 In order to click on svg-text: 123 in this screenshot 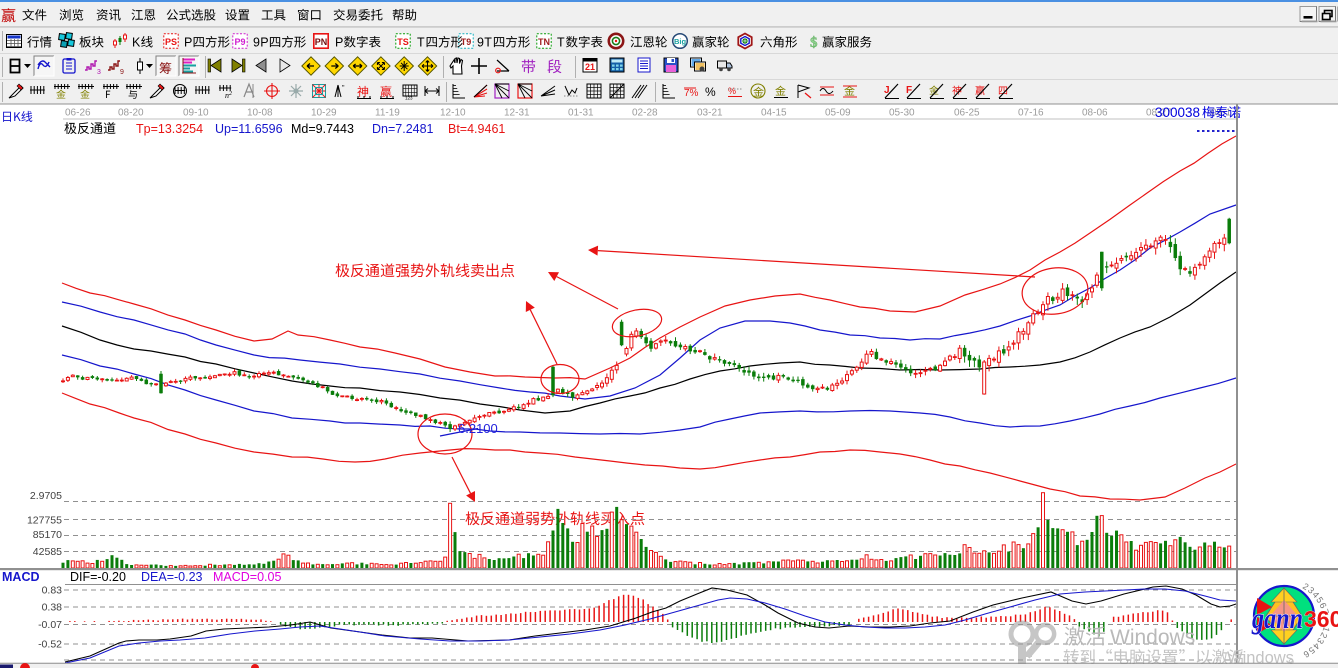, I will do `click(409, 98)`.